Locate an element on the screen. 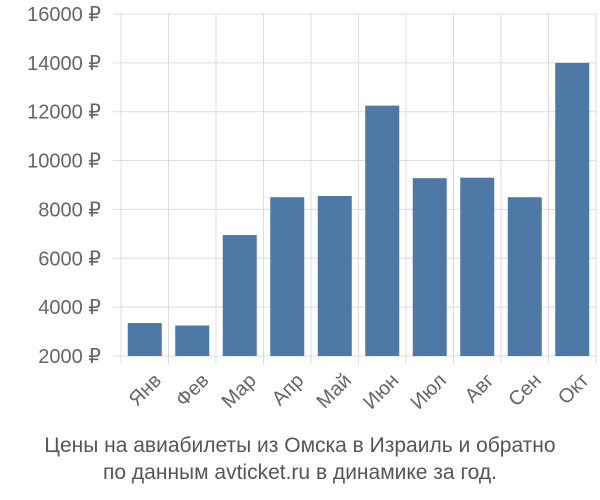  y-tick-label: 14000 ₽ is located at coordinates (64, 64).